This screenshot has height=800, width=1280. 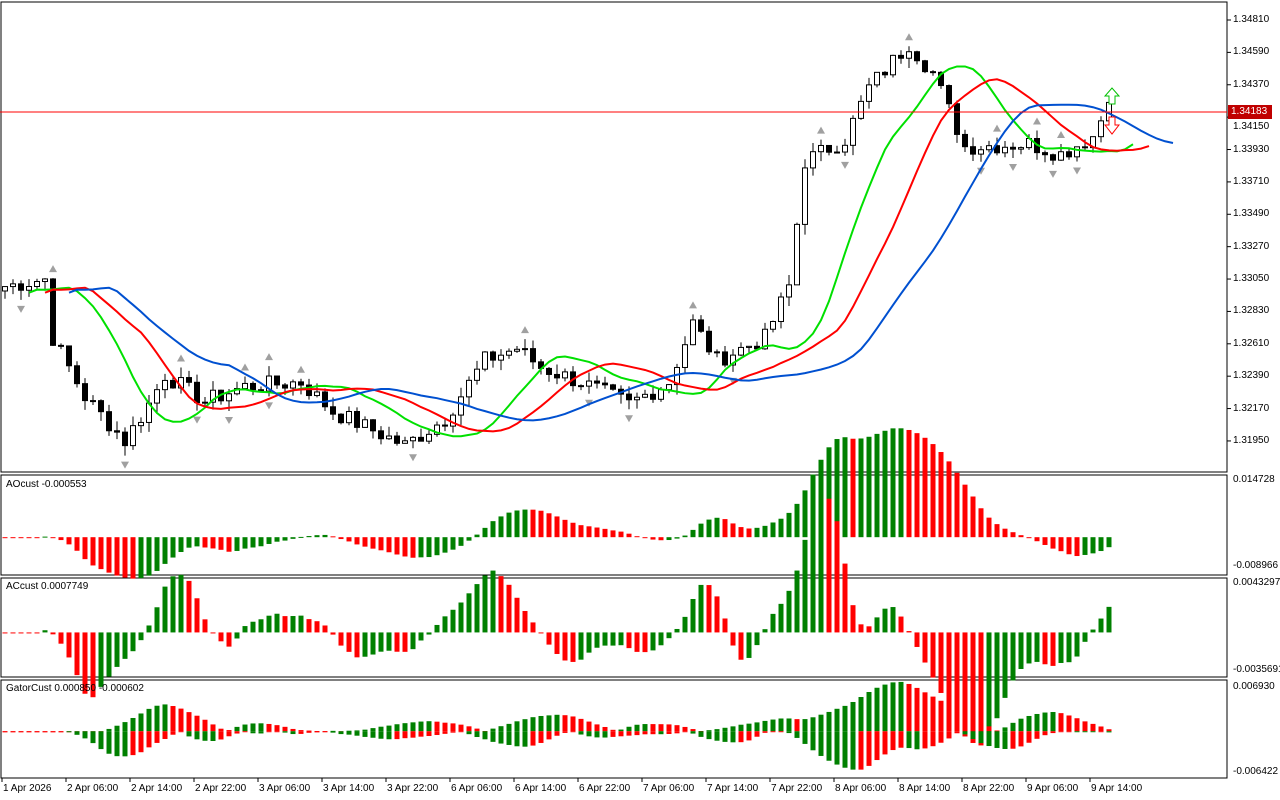 I want to click on current-price-label: 1.34183, so click(x=1250, y=112).